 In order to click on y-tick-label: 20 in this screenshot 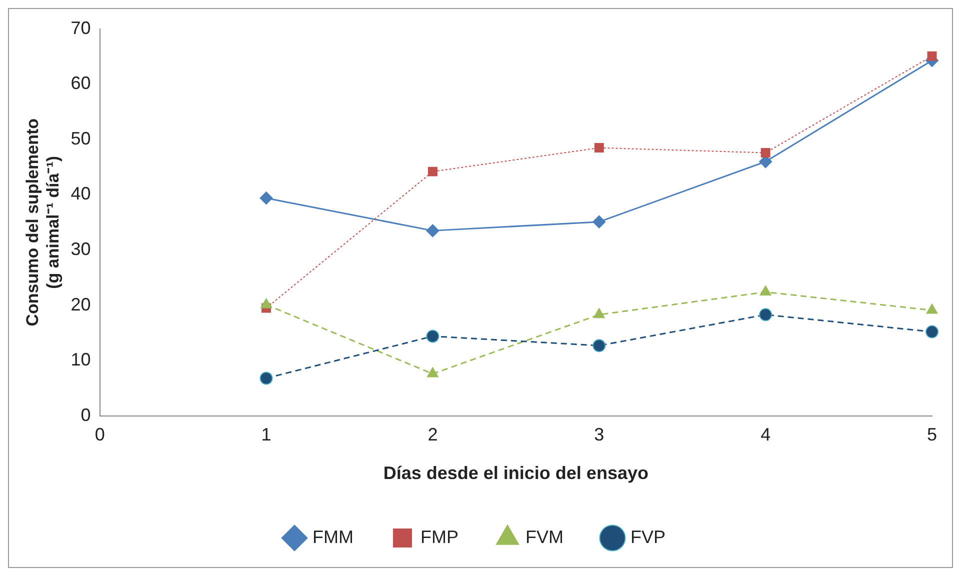, I will do `click(80, 304)`.